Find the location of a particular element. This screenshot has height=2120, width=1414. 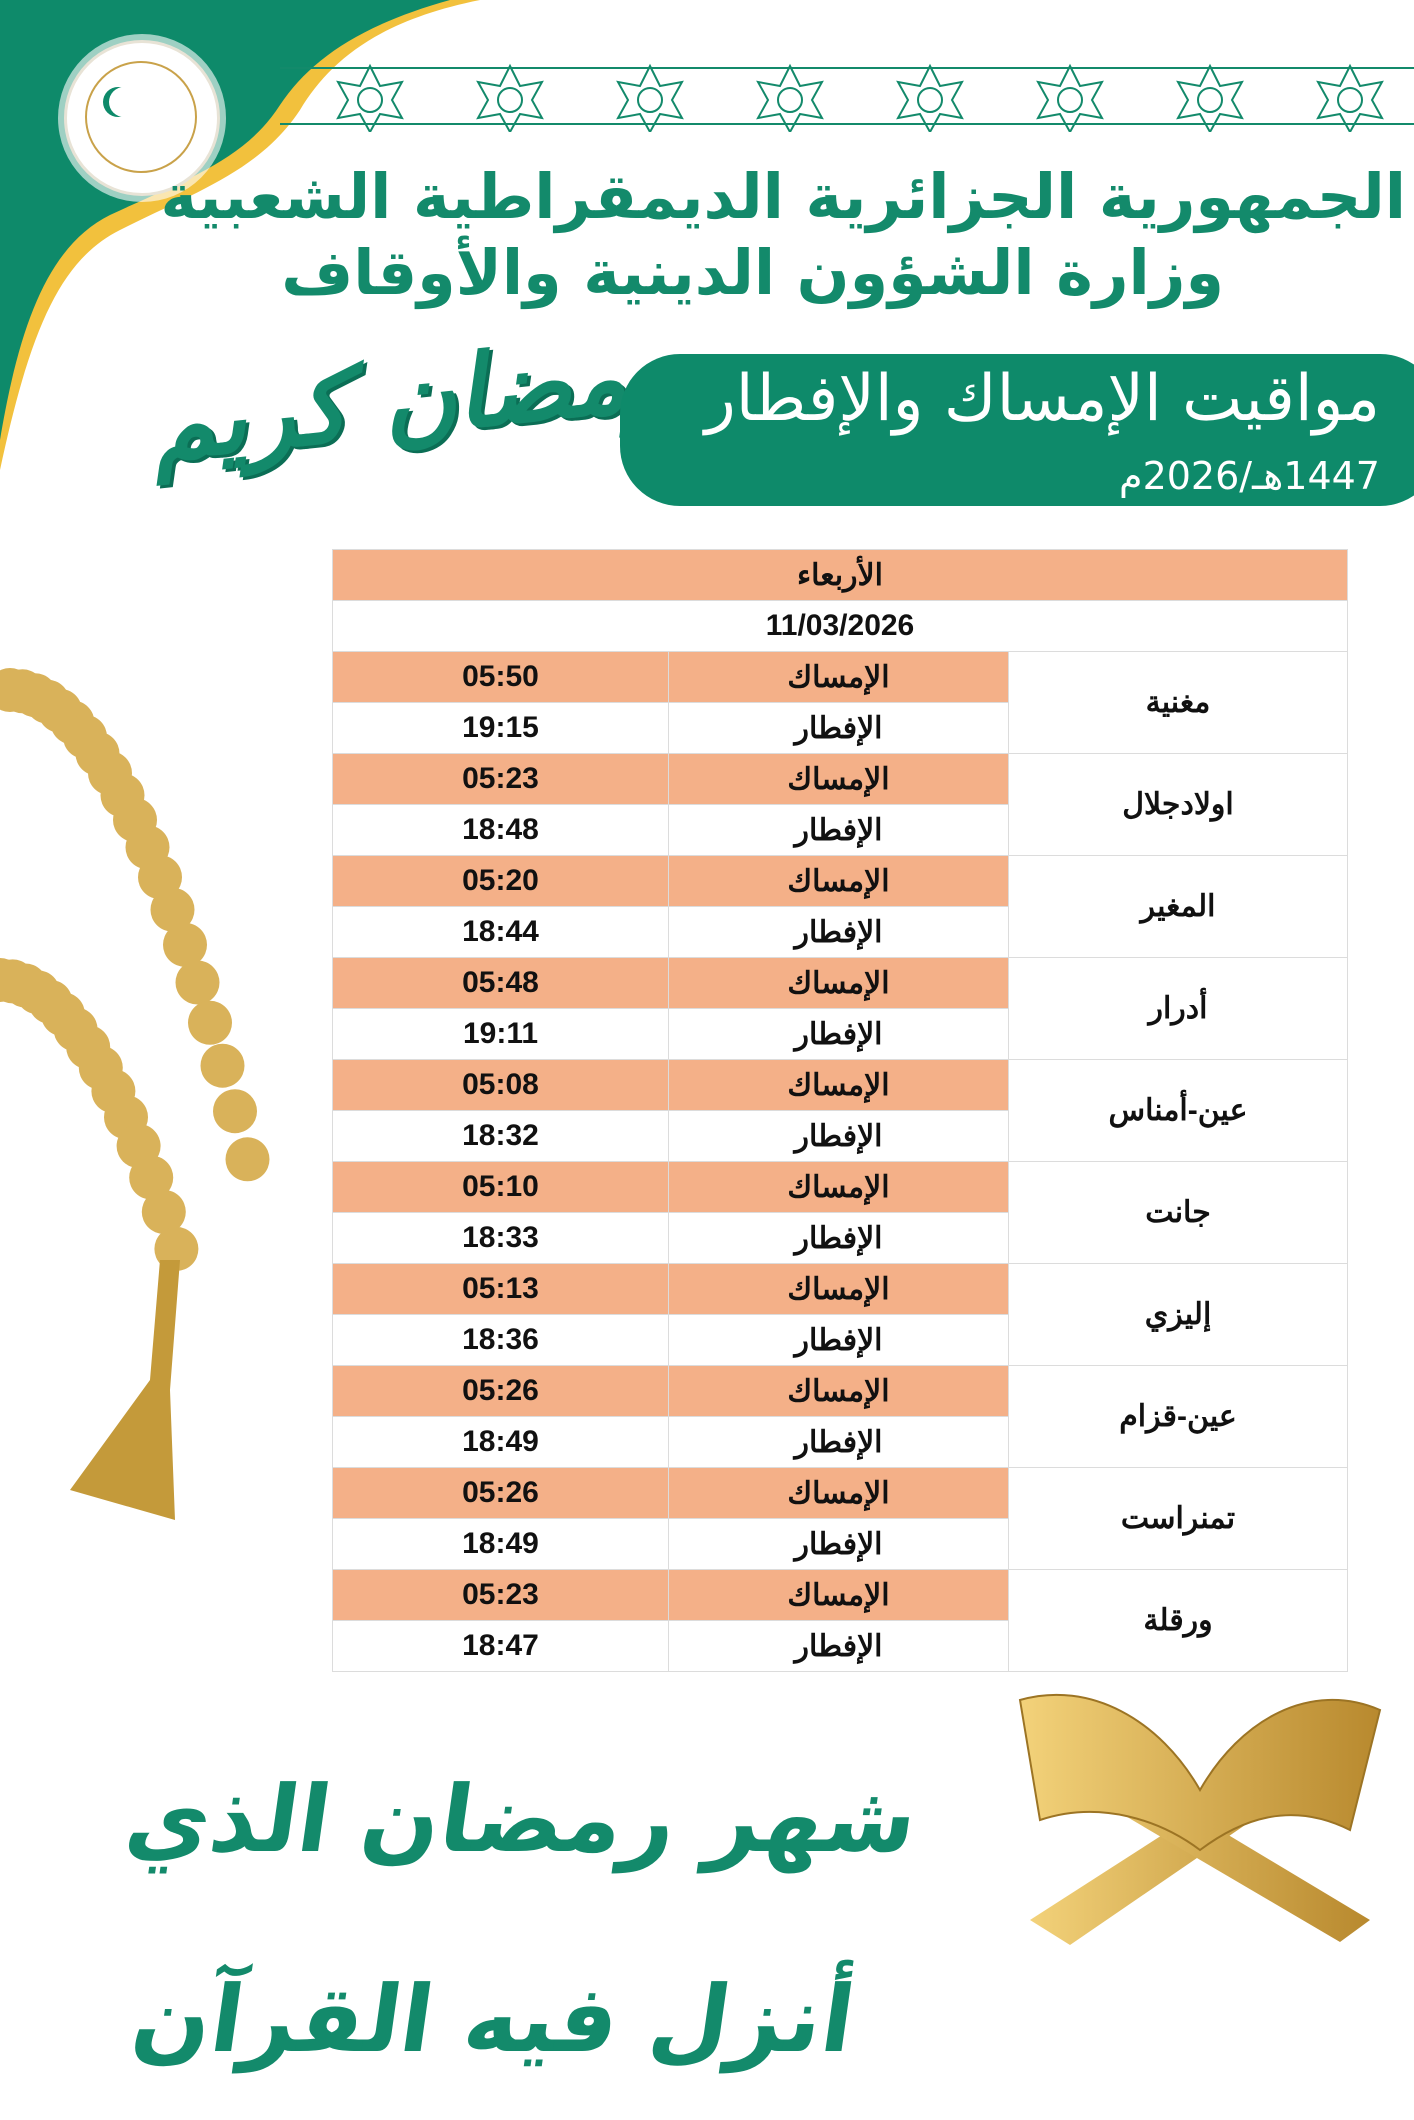

city-name: ورقلة is located at coordinates (1178, 1620).